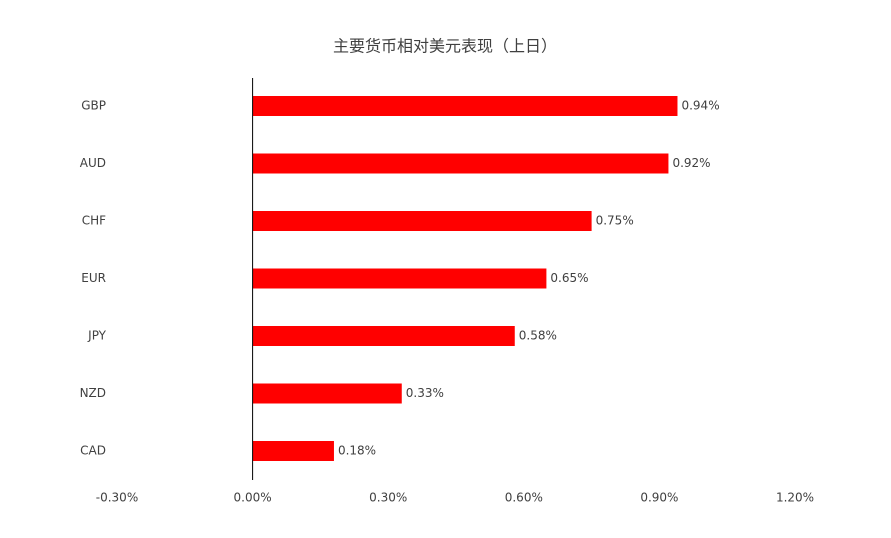  Describe the element at coordinates (93, 393) in the screenshot. I see `y-tick-label: NZD` at that location.